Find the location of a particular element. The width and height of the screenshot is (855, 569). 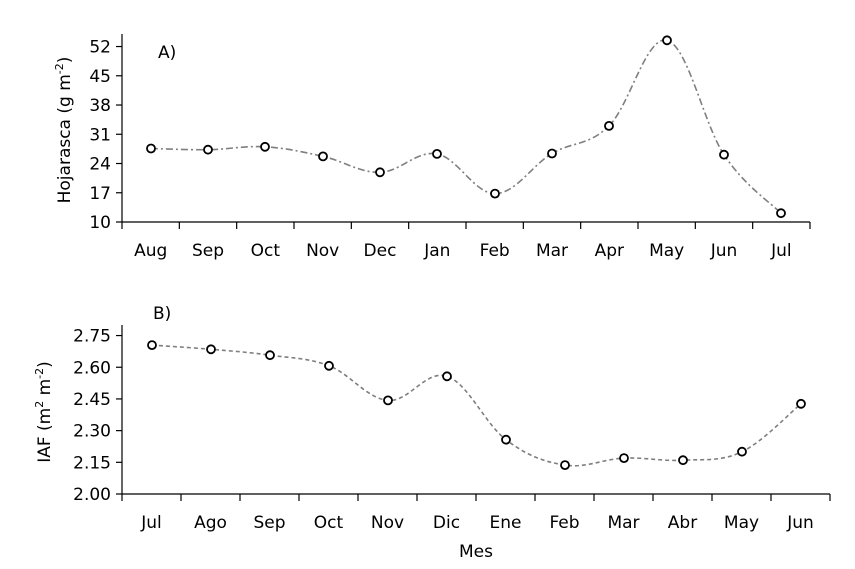

y-tick-label: 24 is located at coordinates (100, 165).